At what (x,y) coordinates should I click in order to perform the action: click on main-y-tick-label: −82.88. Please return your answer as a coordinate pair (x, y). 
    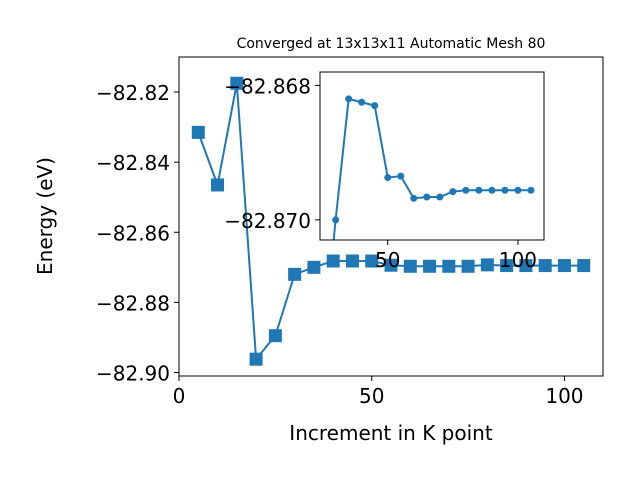
    Looking at the image, I should click on (133, 303).